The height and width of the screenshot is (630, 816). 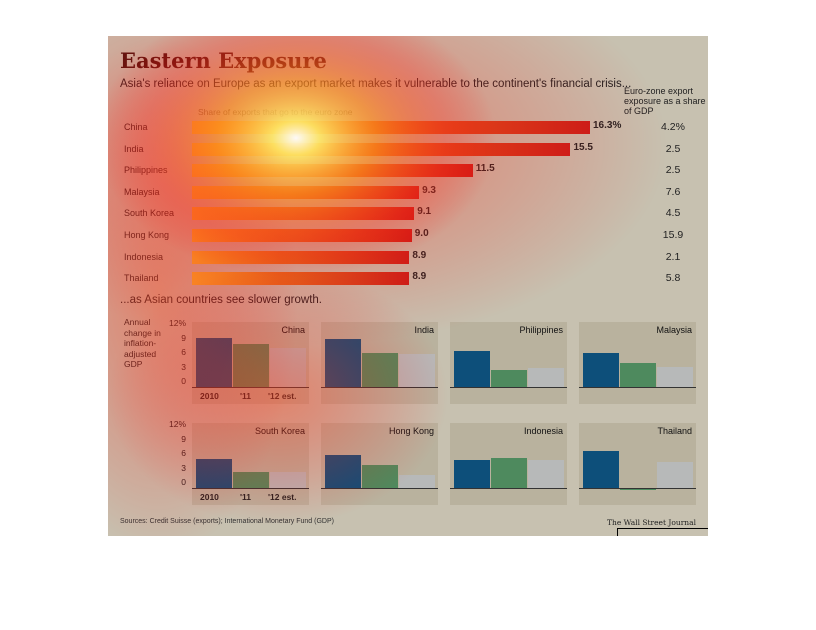 I want to click on publisher-credit: The Wall Street Journal, so click(x=651, y=522).